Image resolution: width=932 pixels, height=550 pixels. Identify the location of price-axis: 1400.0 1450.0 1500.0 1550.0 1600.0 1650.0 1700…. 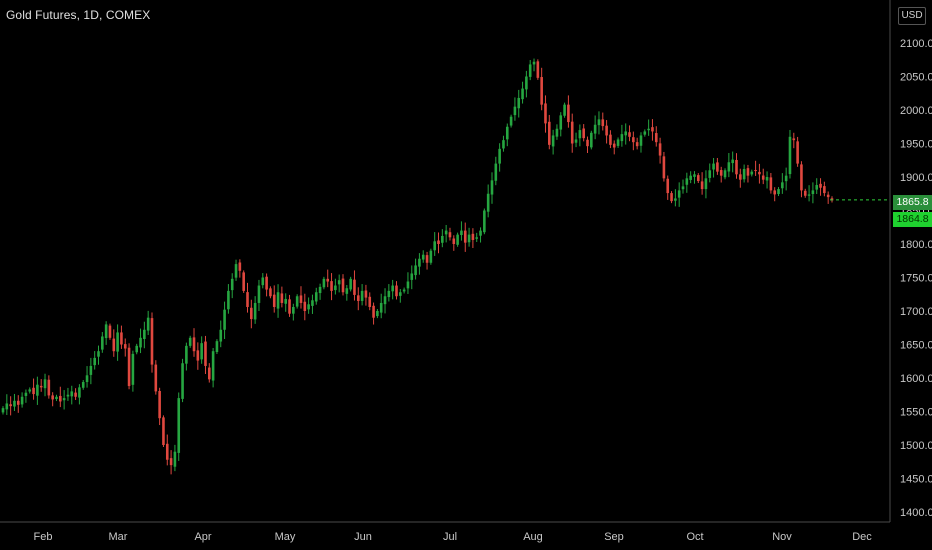
(916, 278).